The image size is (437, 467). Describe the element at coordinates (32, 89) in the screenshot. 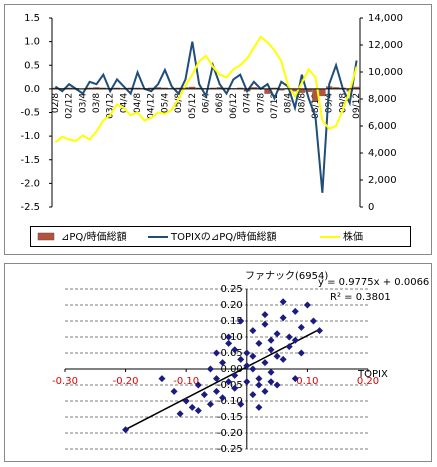

I see `y-tick-label: 0.0` at that location.